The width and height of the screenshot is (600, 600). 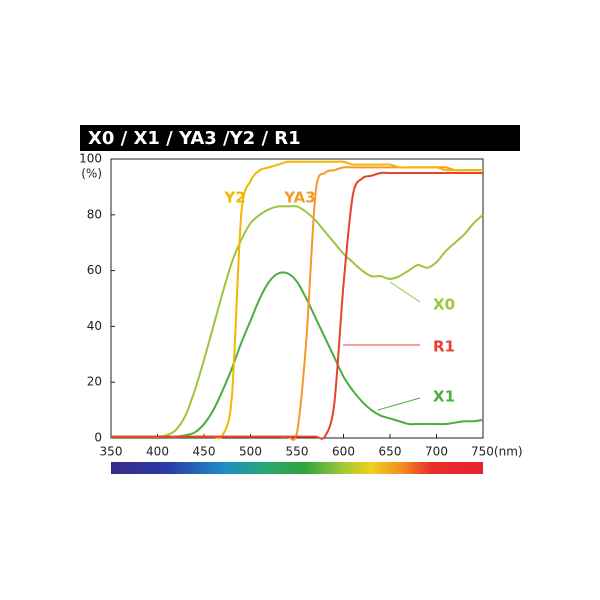 I want to click on y-tick-label: 60, so click(x=94, y=270).